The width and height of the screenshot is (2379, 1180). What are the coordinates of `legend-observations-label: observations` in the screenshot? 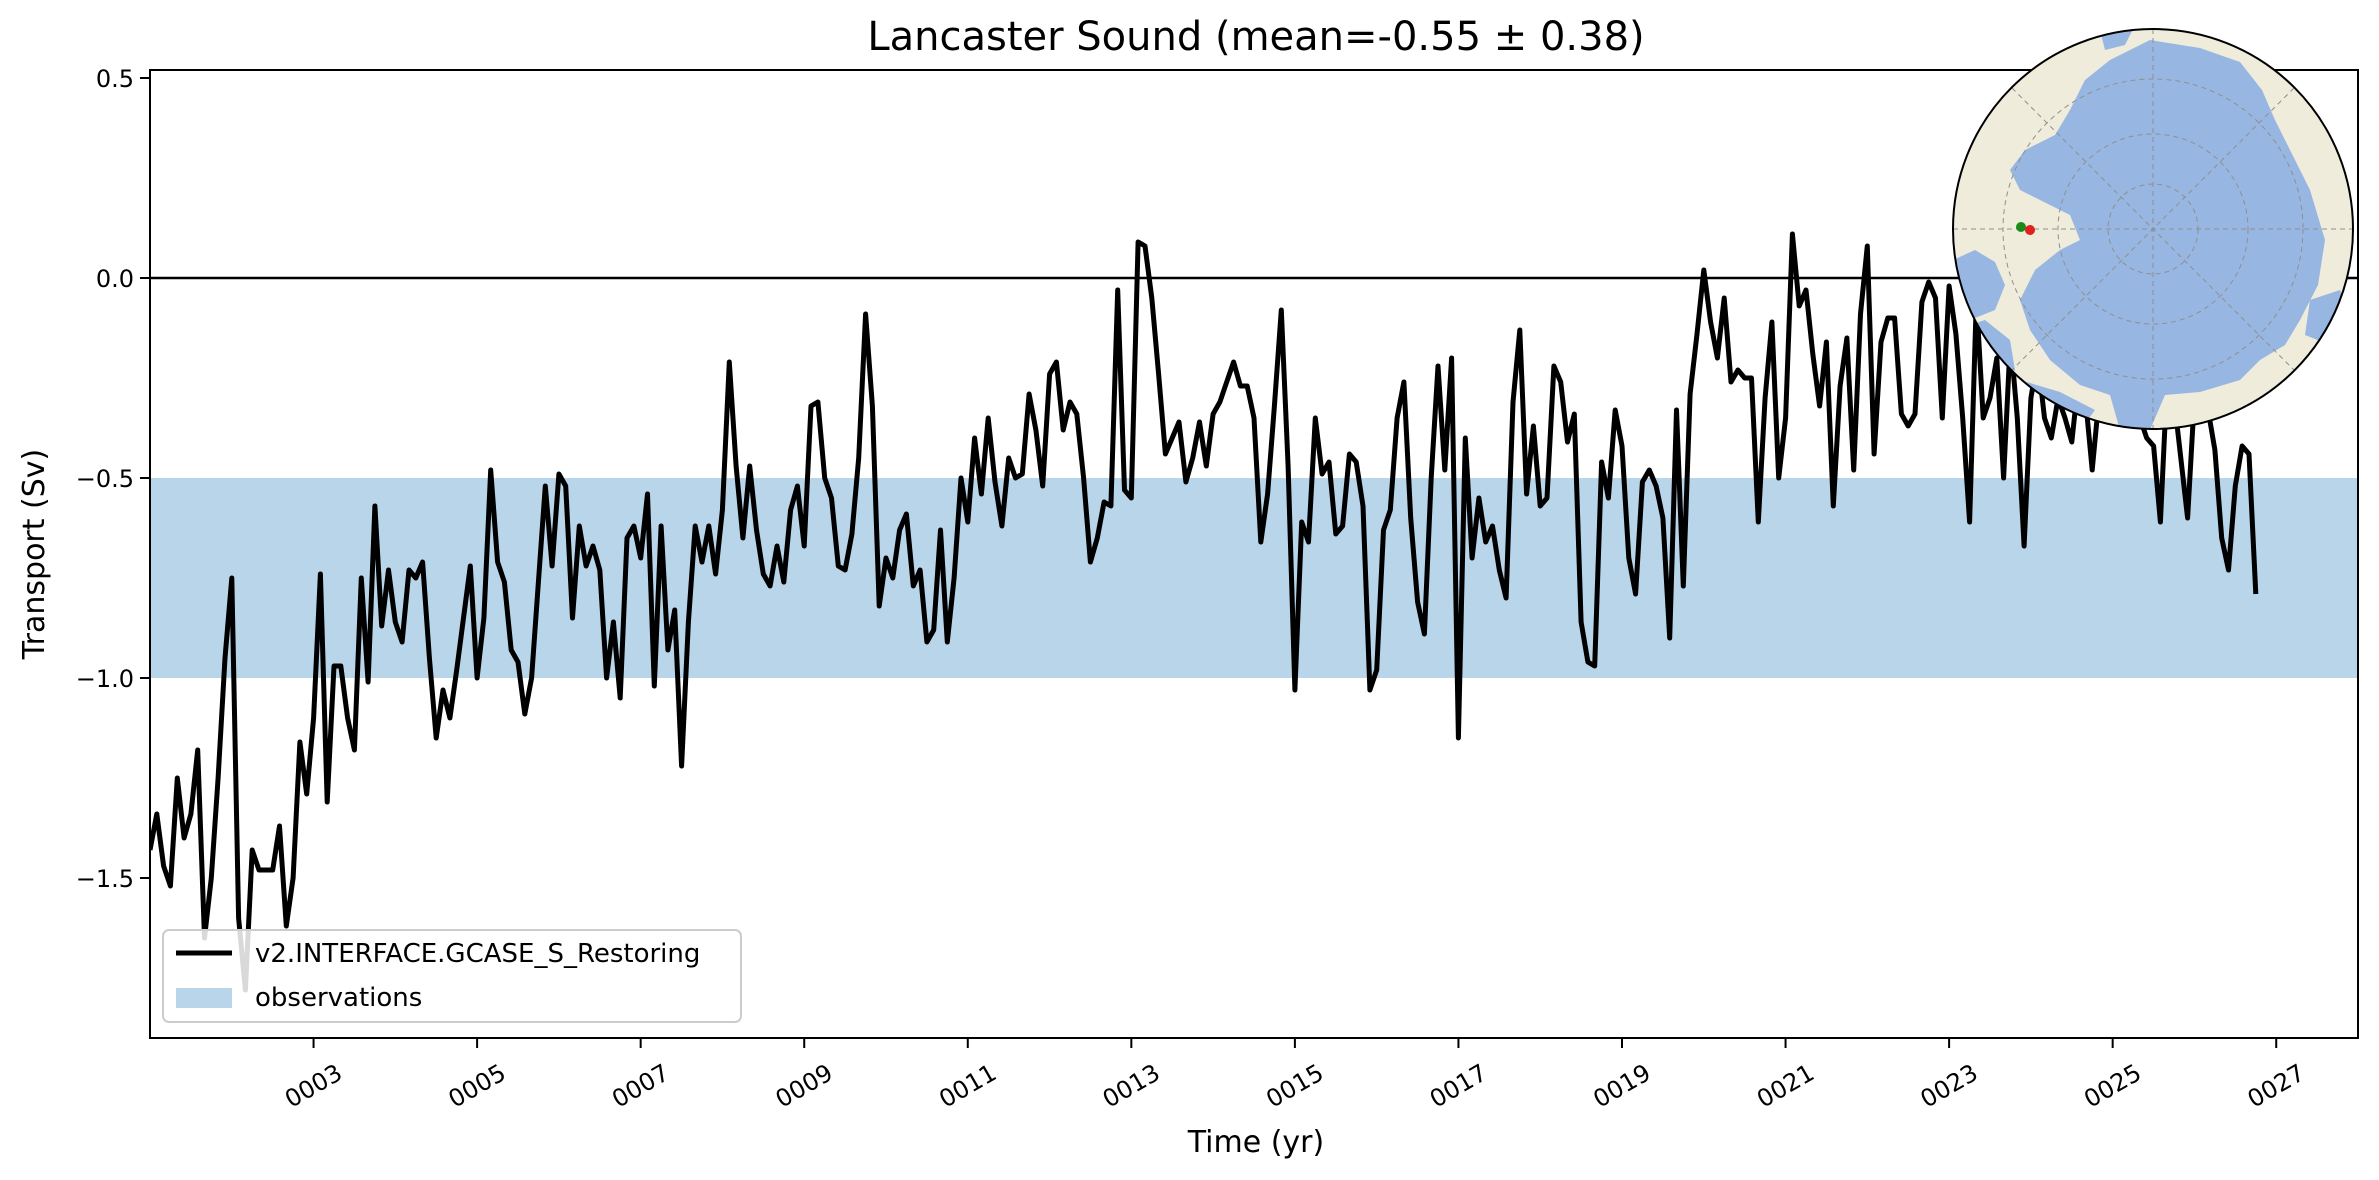 It's located at (338, 998).